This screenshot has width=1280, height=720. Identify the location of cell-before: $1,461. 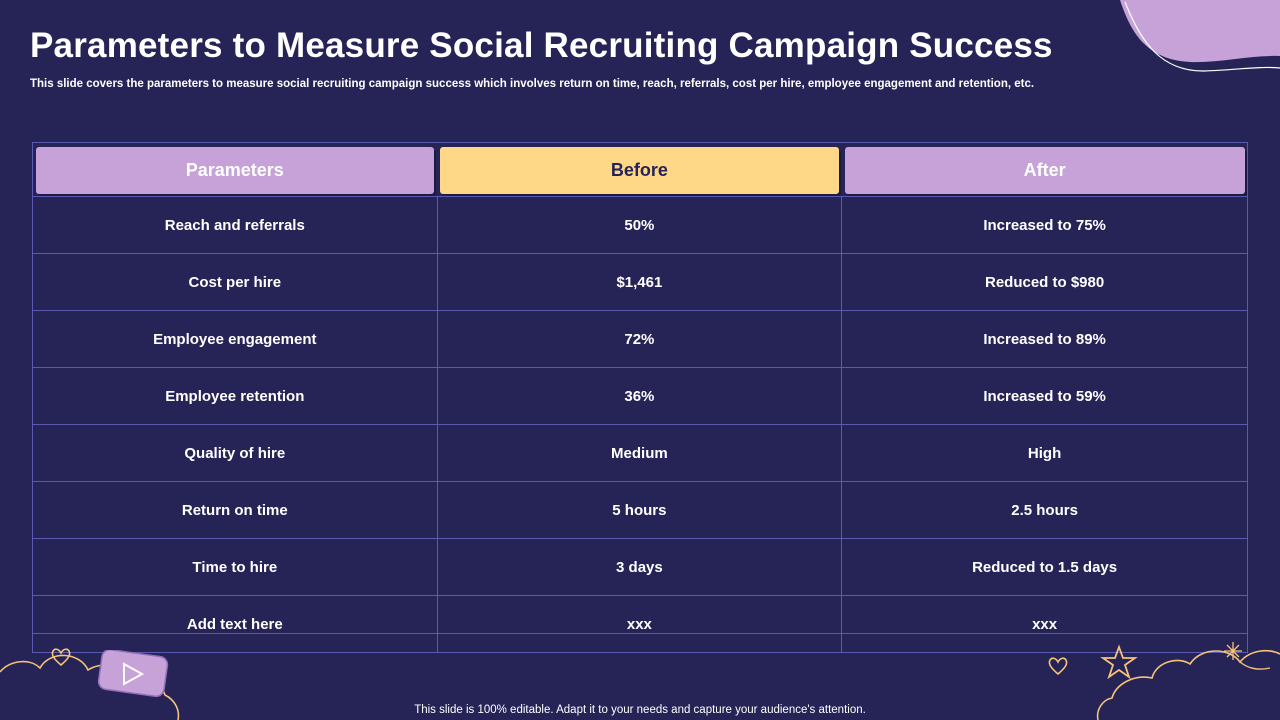
(639, 282).